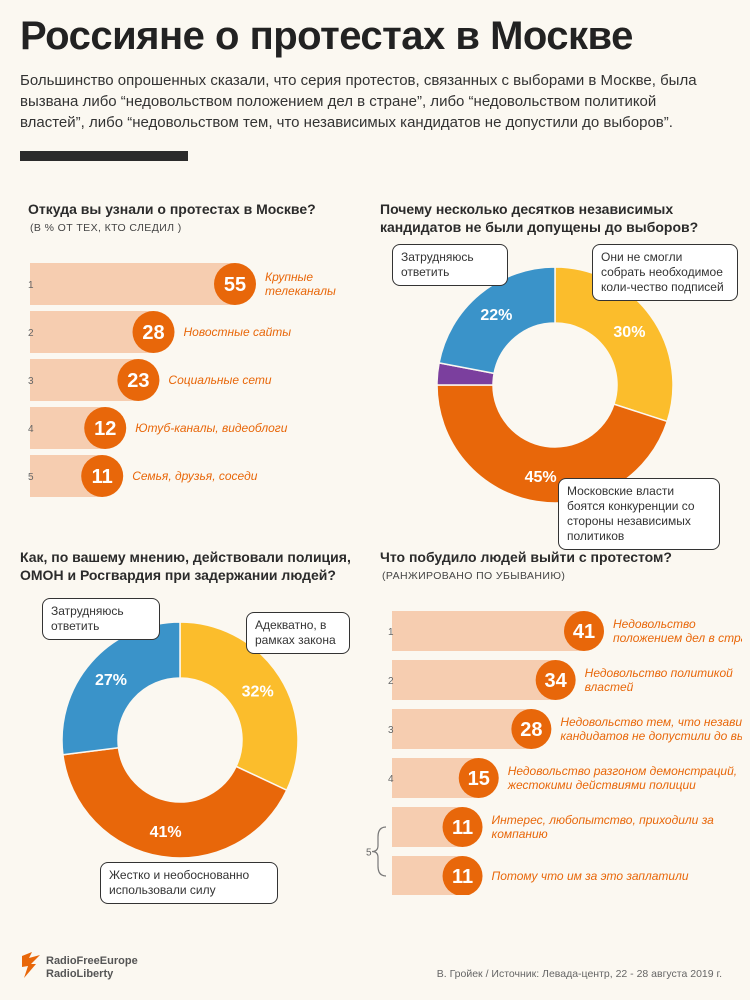 The width and height of the screenshot is (750, 1000). What do you see at coordinates (496, 315) in the screenshot?
I see `reasons-slice-label: 22%` at bounding box center [496, 315].